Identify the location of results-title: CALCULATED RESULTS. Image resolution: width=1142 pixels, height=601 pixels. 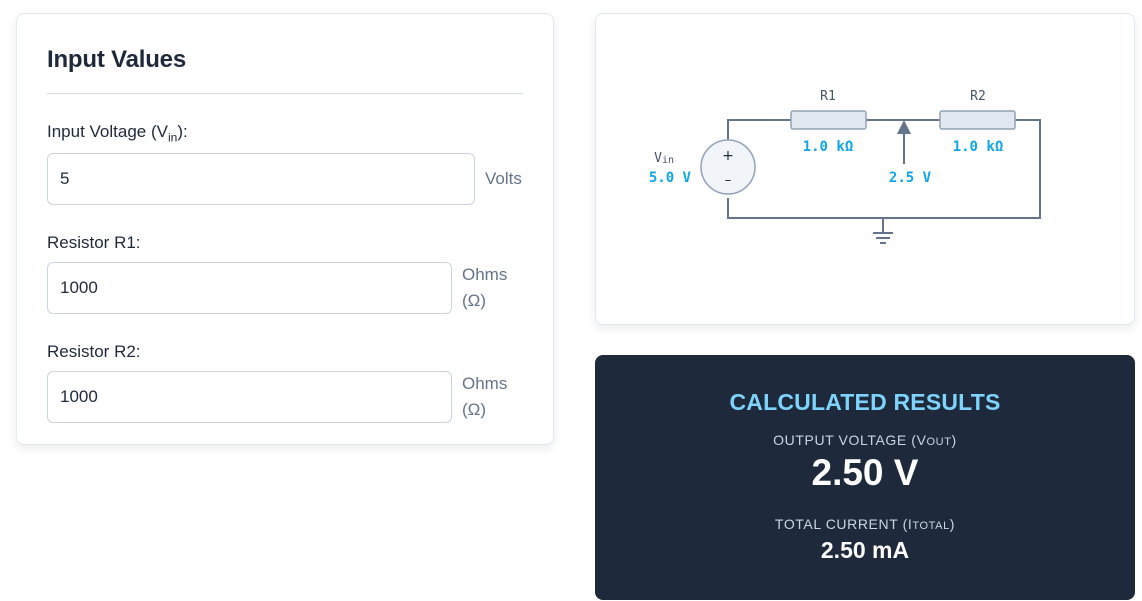
(865, 402).